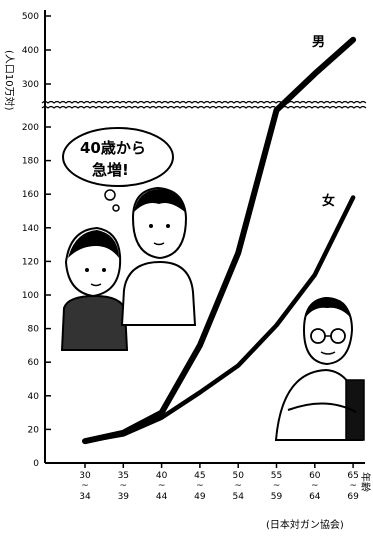 Image resolution: width=373 pixels, height=537 pixels. I want to click on series-label-1: 男, so click(318, 42).